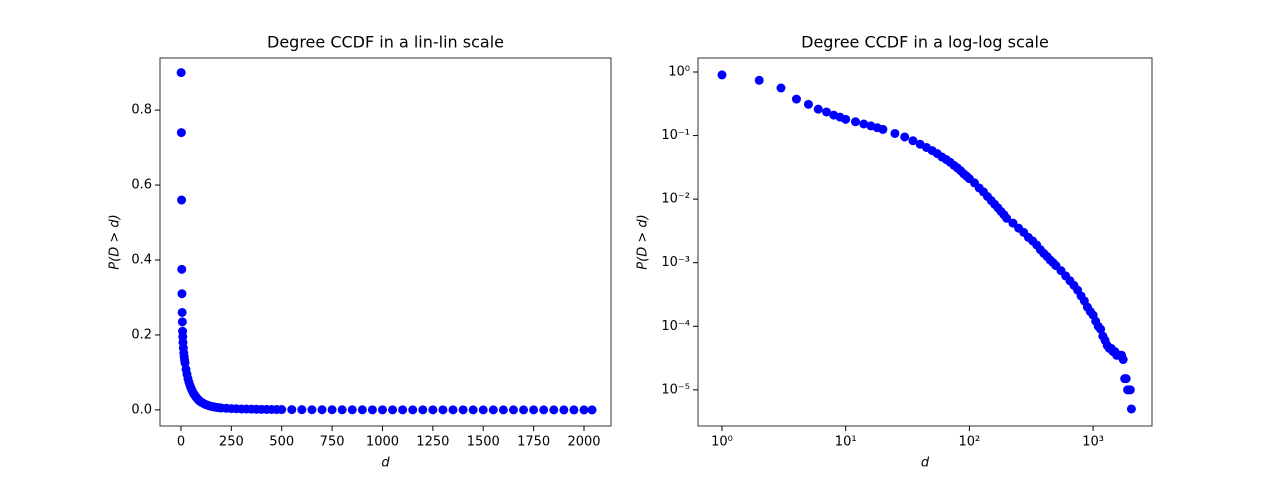  Describe the element at coordinates (679, 71) in the screenshot. I see `y-tick-label: 10⁰` at that location.